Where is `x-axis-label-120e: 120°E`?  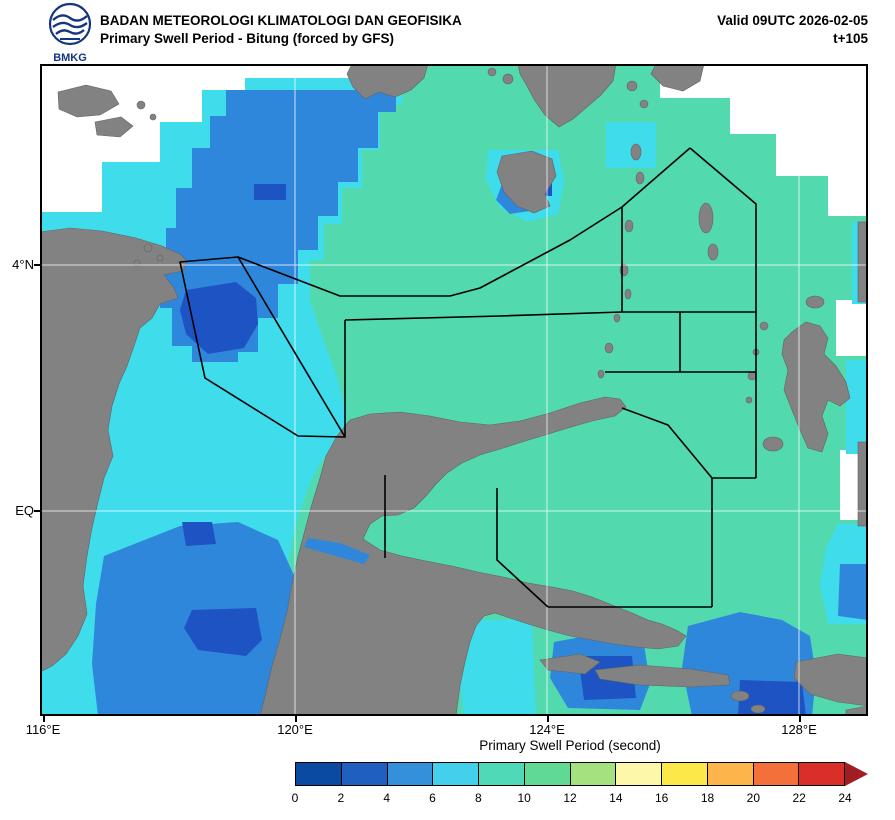
x-axis-label-120e: 120°E is located at coordinates (295, 729).